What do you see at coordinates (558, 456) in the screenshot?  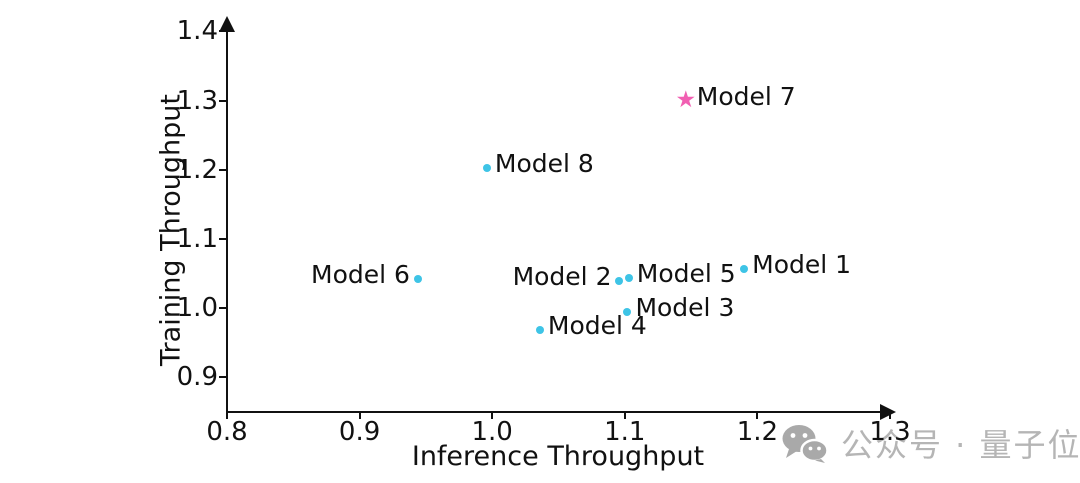 I see `x-axis-title: Inference Throughput` at bounding box center [558, 456].